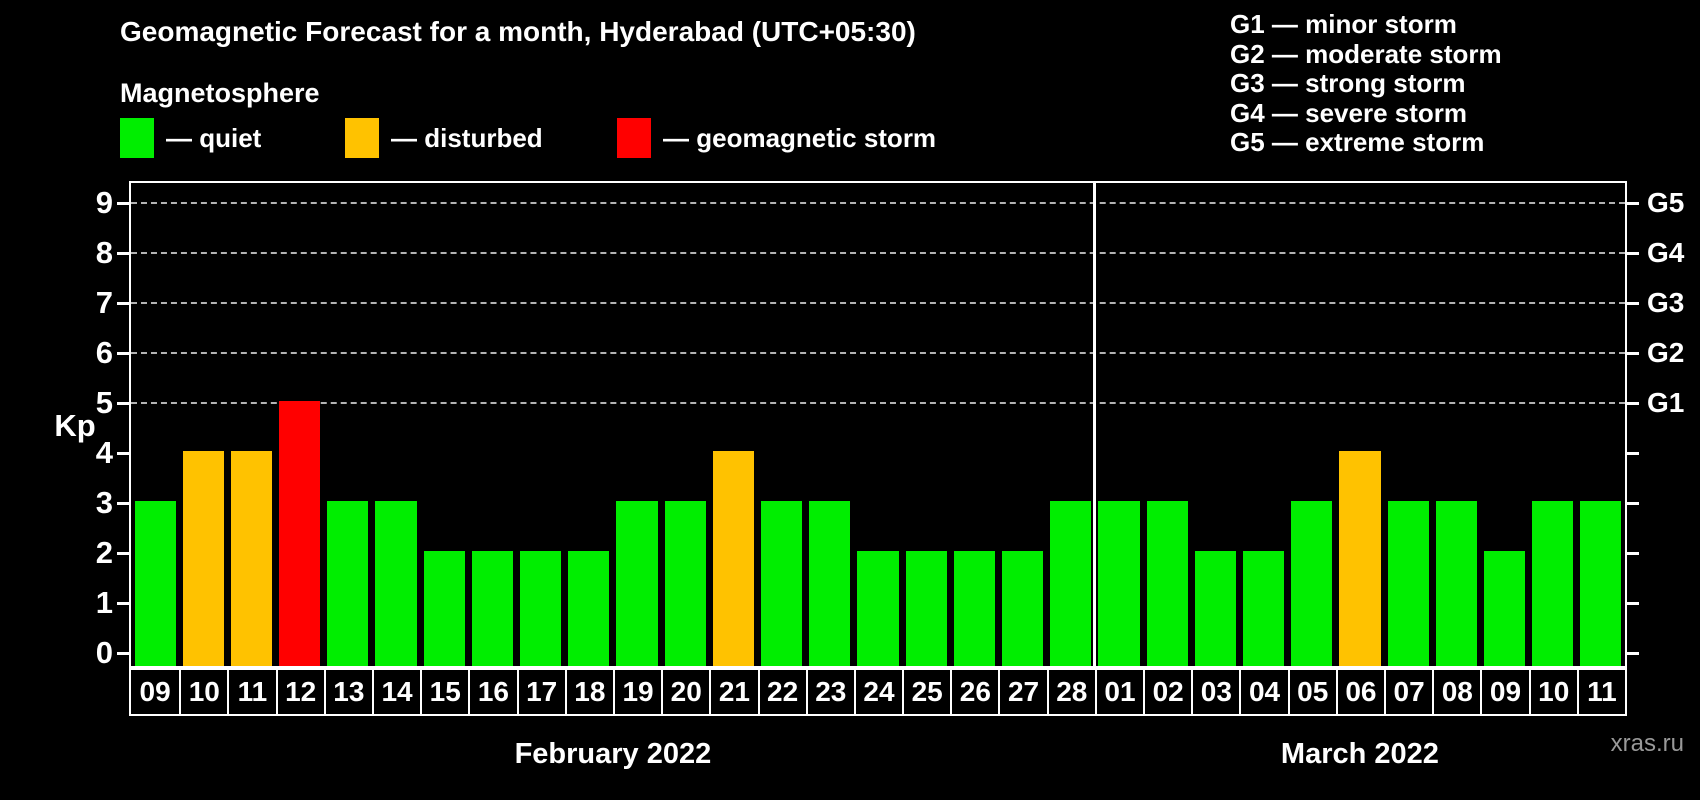 This screenshot has height=800, width=1700. I want to click on legend-item-quiet: — quiet, so click(190, 138).